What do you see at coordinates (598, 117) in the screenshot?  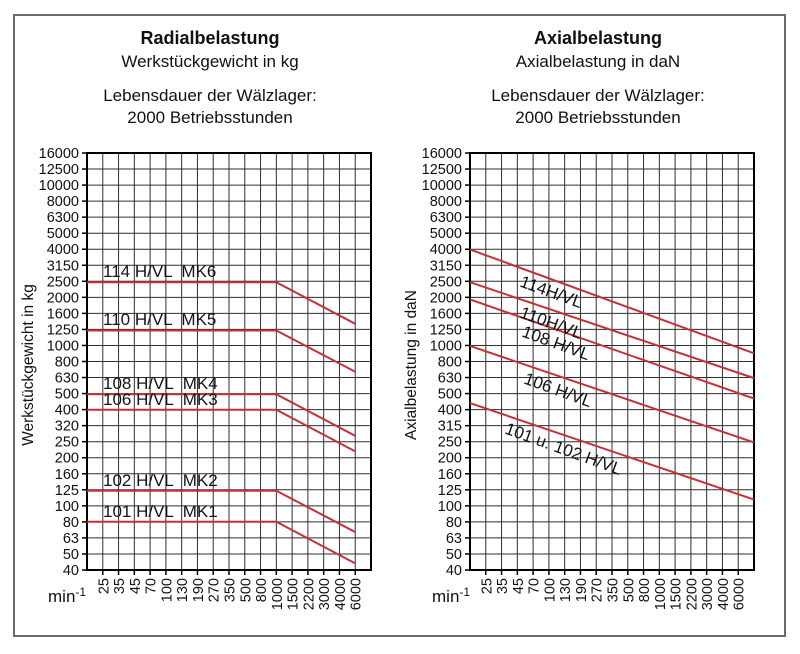 I see `axial-note-line2: 2000 Betriebsstunden` at bounding box center [598, 117].